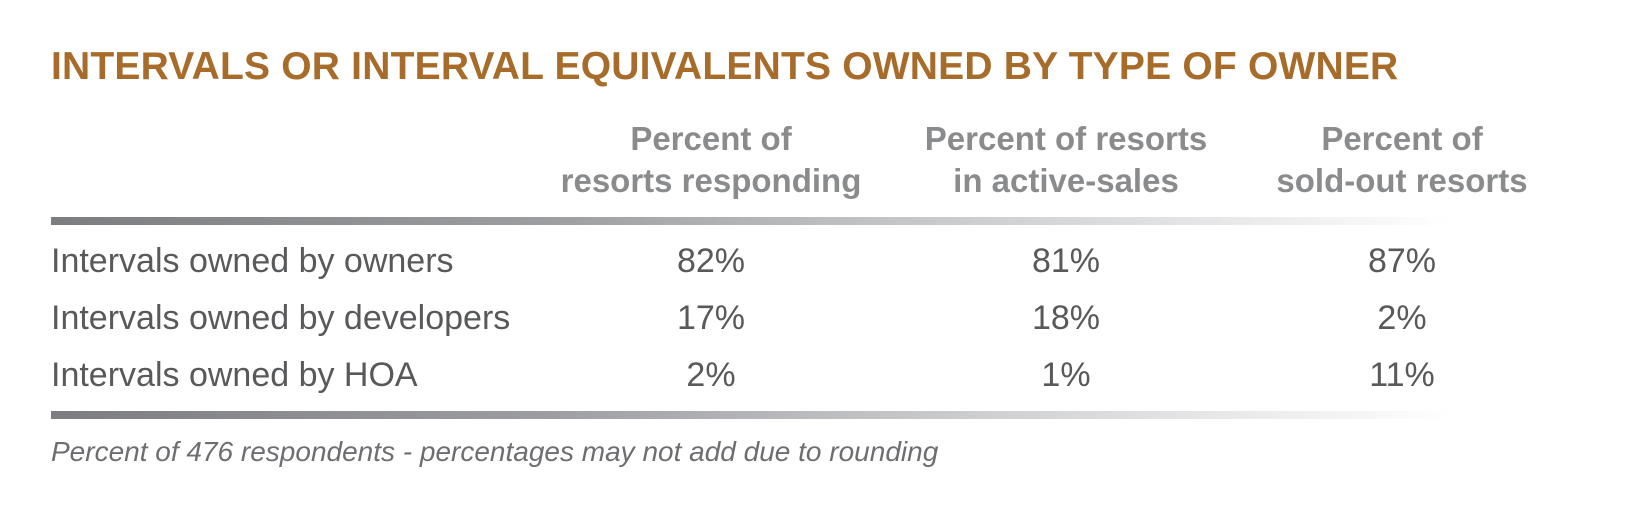  What do you see at coordinates (711, 261) in the screenshot?
I see `cell-owners-responding: 82%` at bounding box center [711, 261].